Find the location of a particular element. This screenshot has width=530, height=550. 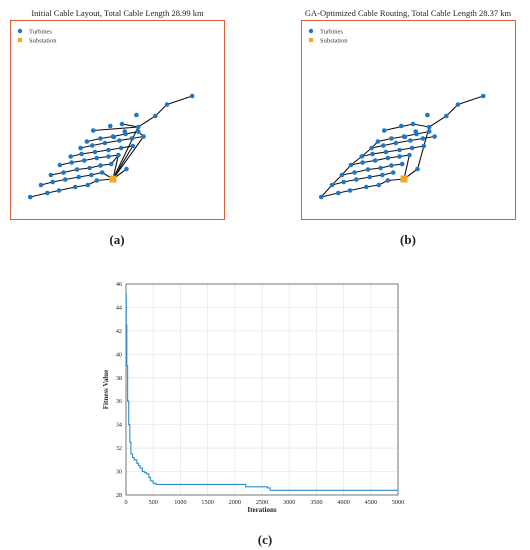

y-tick-label-6: 40 is located at coordinates (119, 354).